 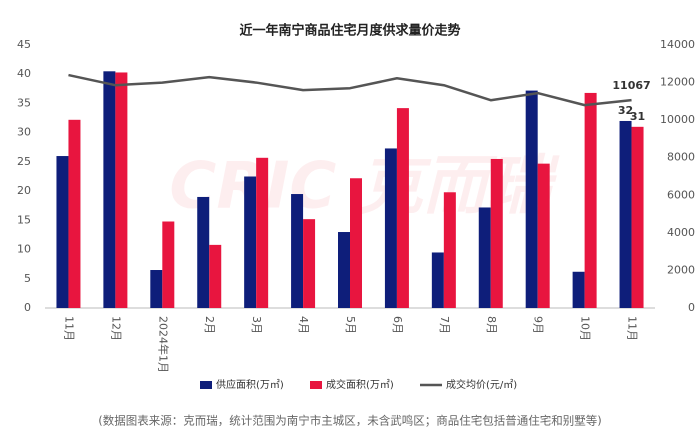 I want to click on x-tick-label: 4月, so click(x=303, y=325).